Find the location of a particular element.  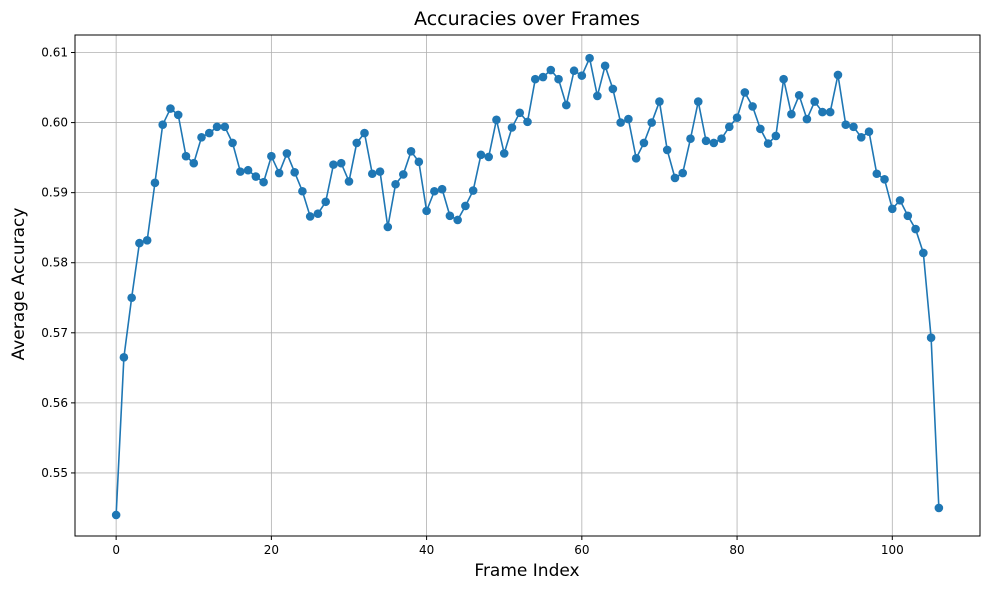

y-tick-label: 0.58 is located at coordinates (54, 263).